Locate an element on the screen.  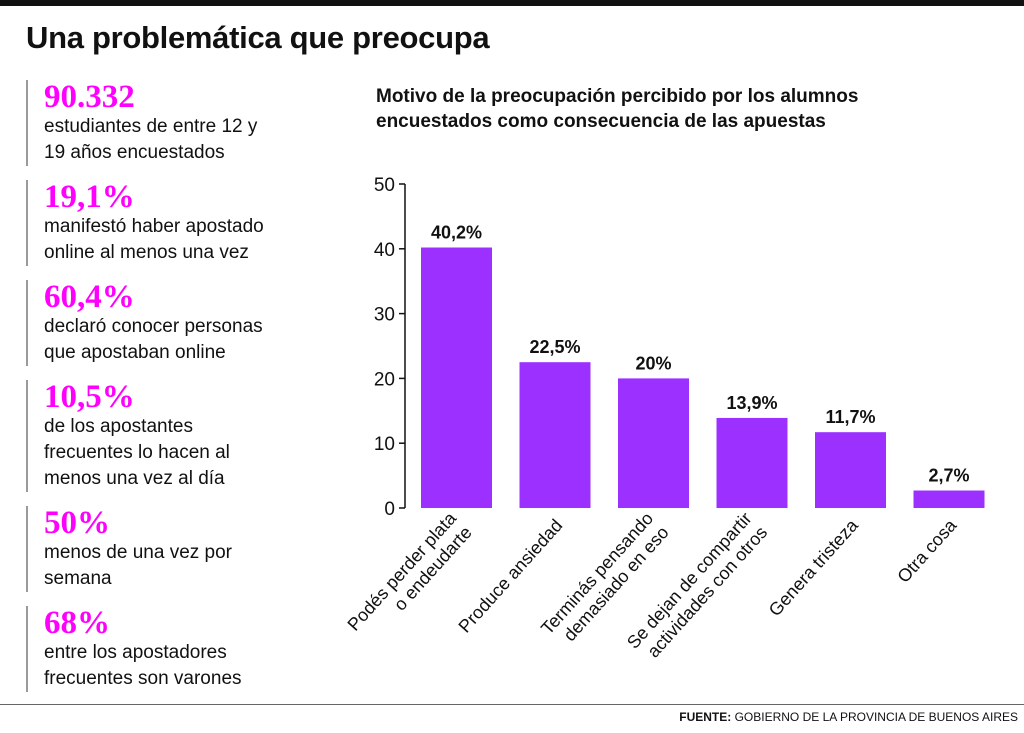
stat-description: declaró conocer personas is located at coordinates (153, 326).